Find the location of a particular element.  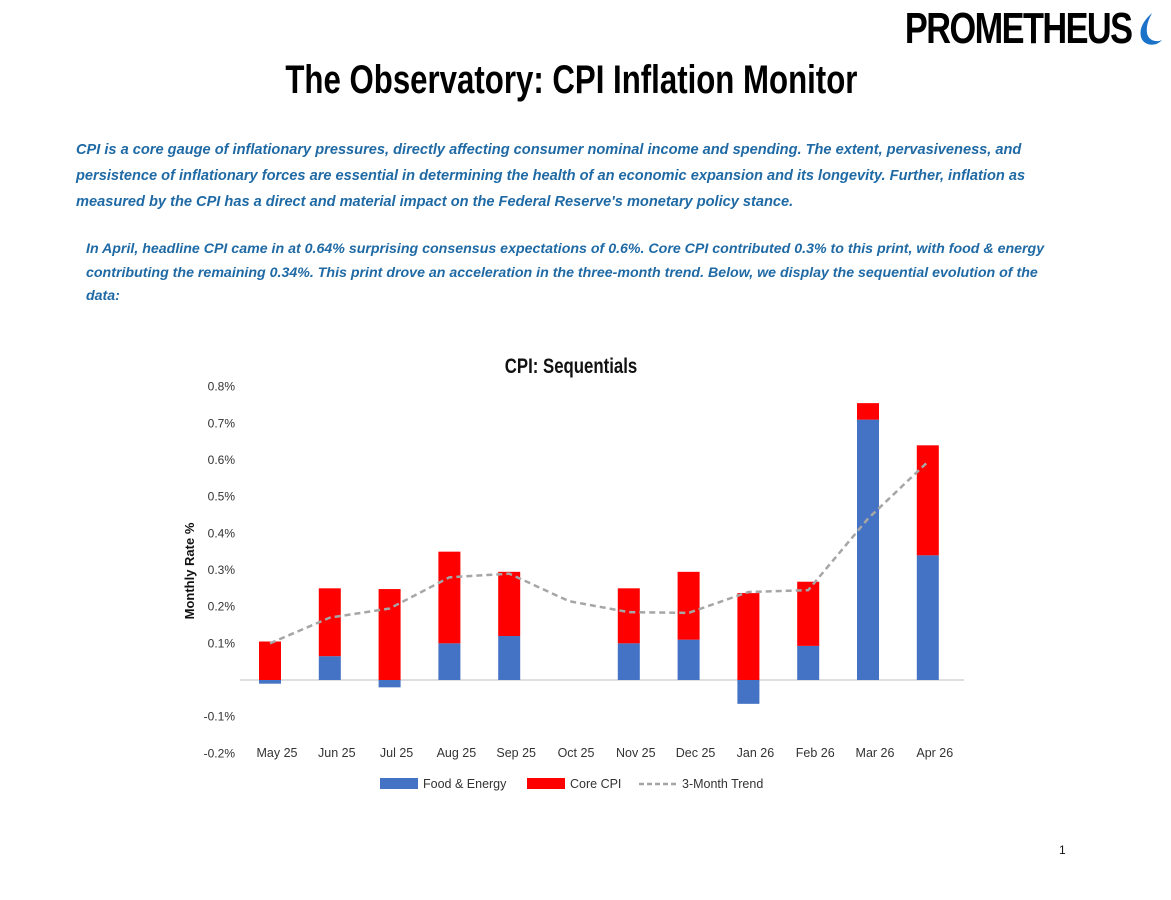

y-axis-label: Monthly Rate % is located at coordinates (189, 570).